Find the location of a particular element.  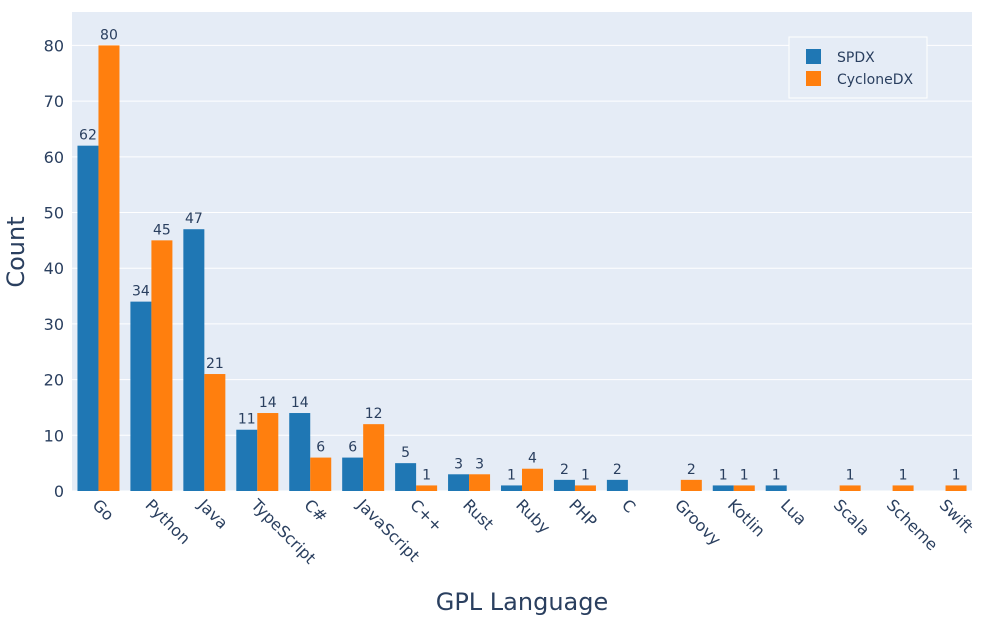

bar-spdx-c is located at coordinates (617, 485).